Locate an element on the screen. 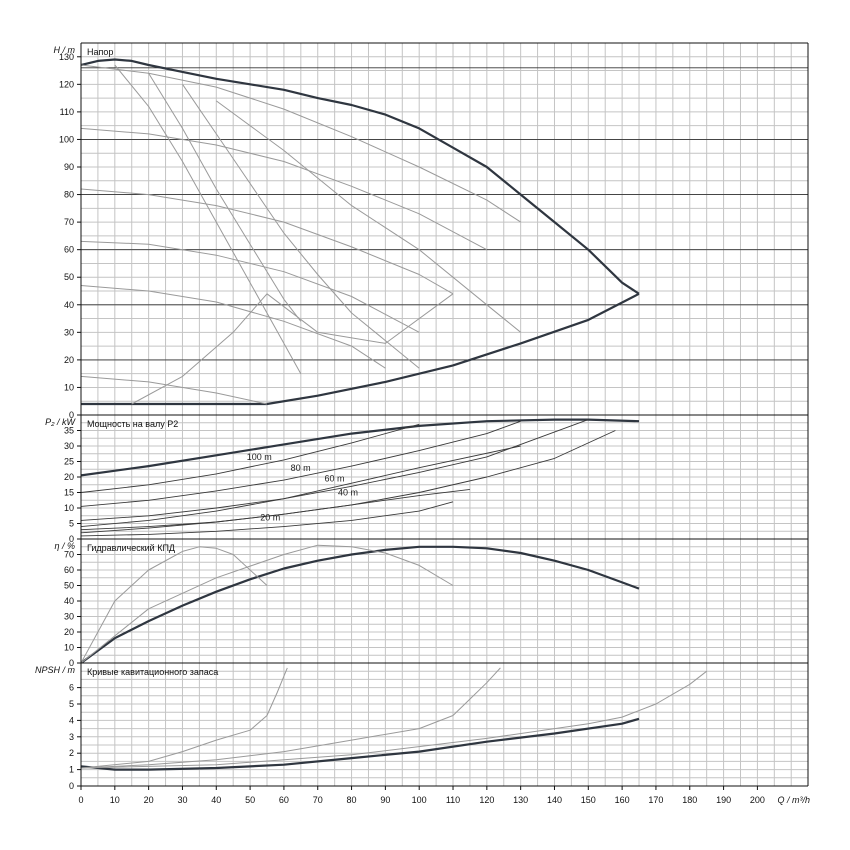  x-tick-label: 20 is located at coordinates (149, 800).